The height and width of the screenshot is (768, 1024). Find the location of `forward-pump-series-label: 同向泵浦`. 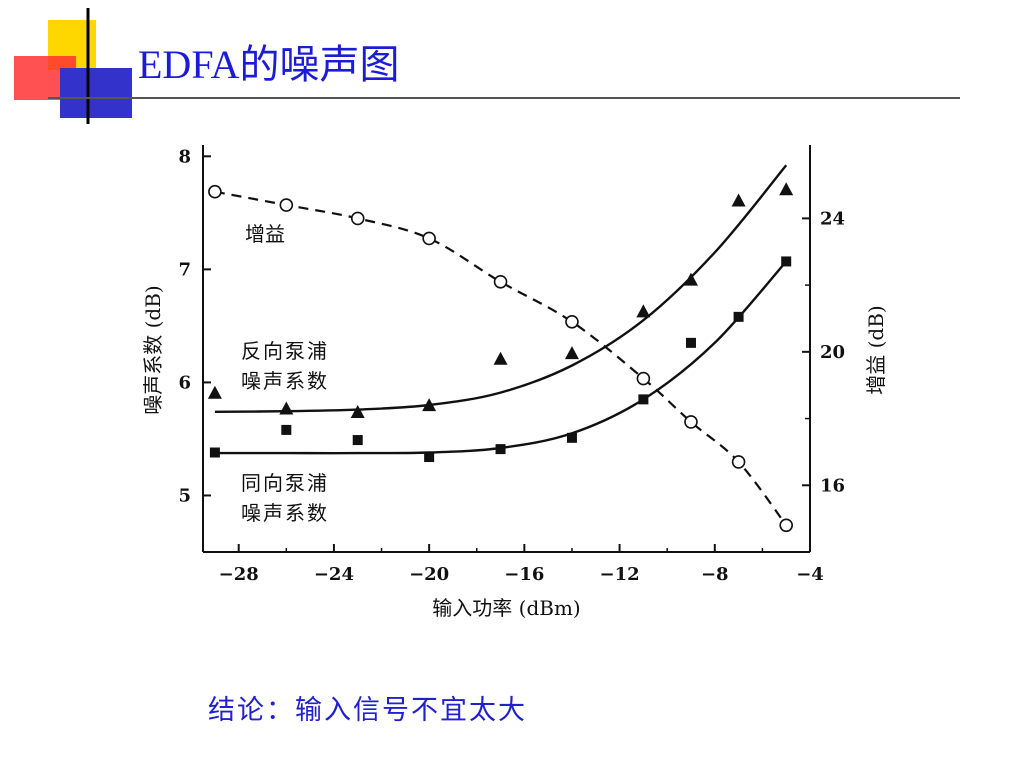

forward-pump-series-label: 同向泵浦 is located at coordinates (285, 483).